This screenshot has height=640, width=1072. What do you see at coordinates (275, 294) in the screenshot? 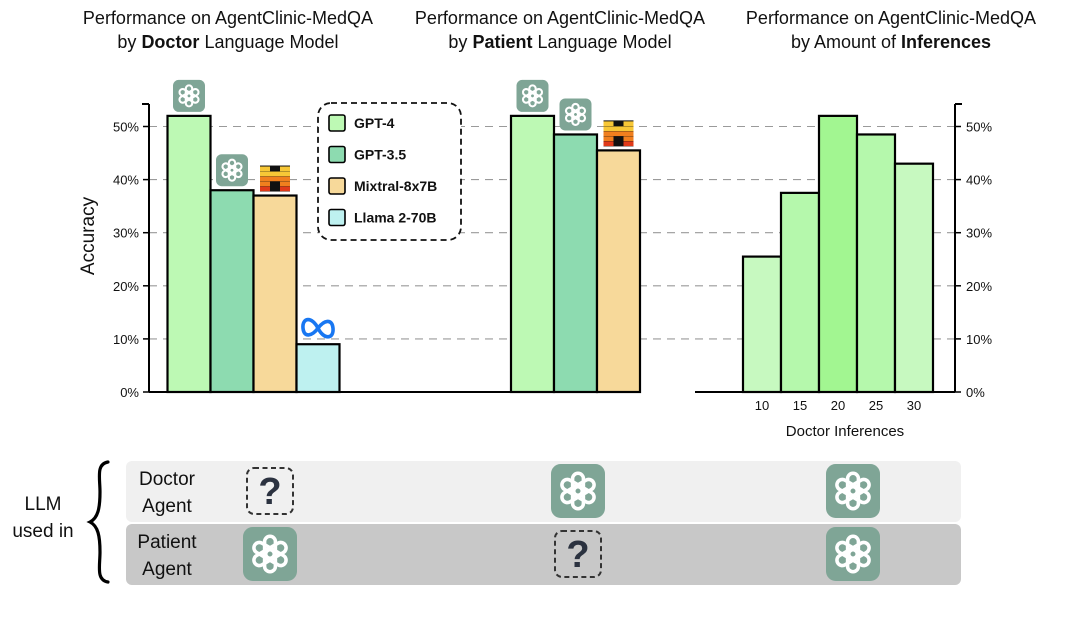
I see `bar-chart1-mixtral-8x7b` at bounding box center [275, 294].